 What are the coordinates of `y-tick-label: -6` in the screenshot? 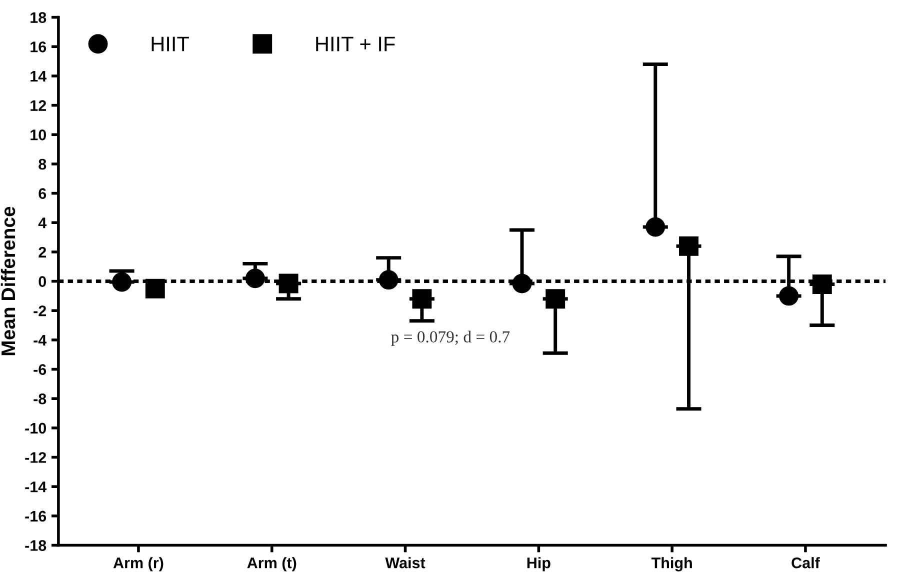 It's located at (40, 369).